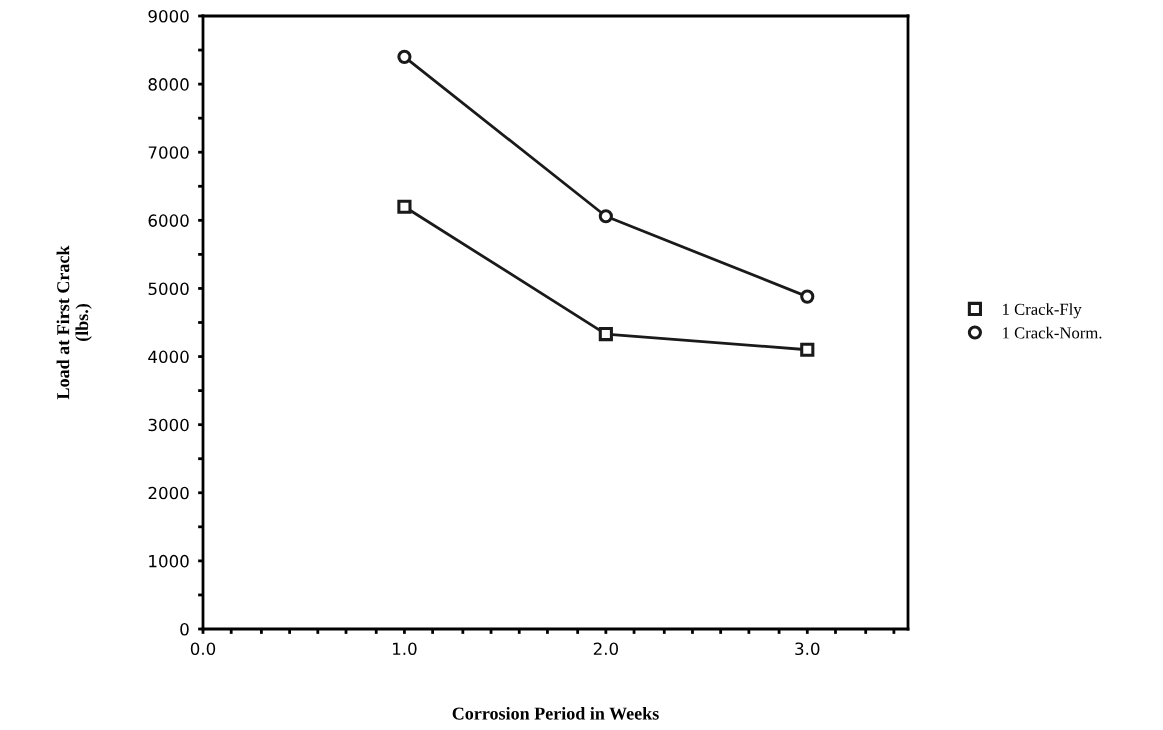 The width and height of the screenshot is (1163, 730). I want to click on y-tick-label: 7000, so click(168, 152).